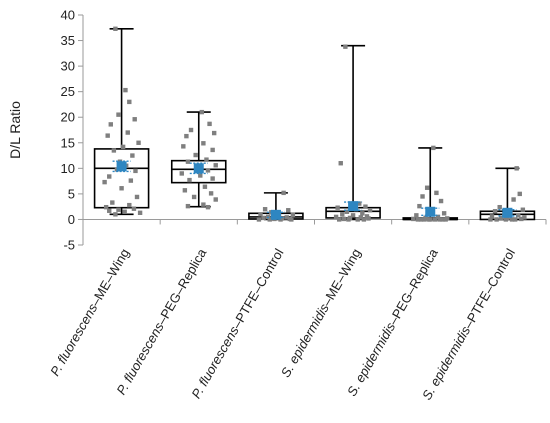  What do you see at coordinates (68, 15) in the screenshot?
I see `y-tick-label: 40` at bounding box center [68, 15].